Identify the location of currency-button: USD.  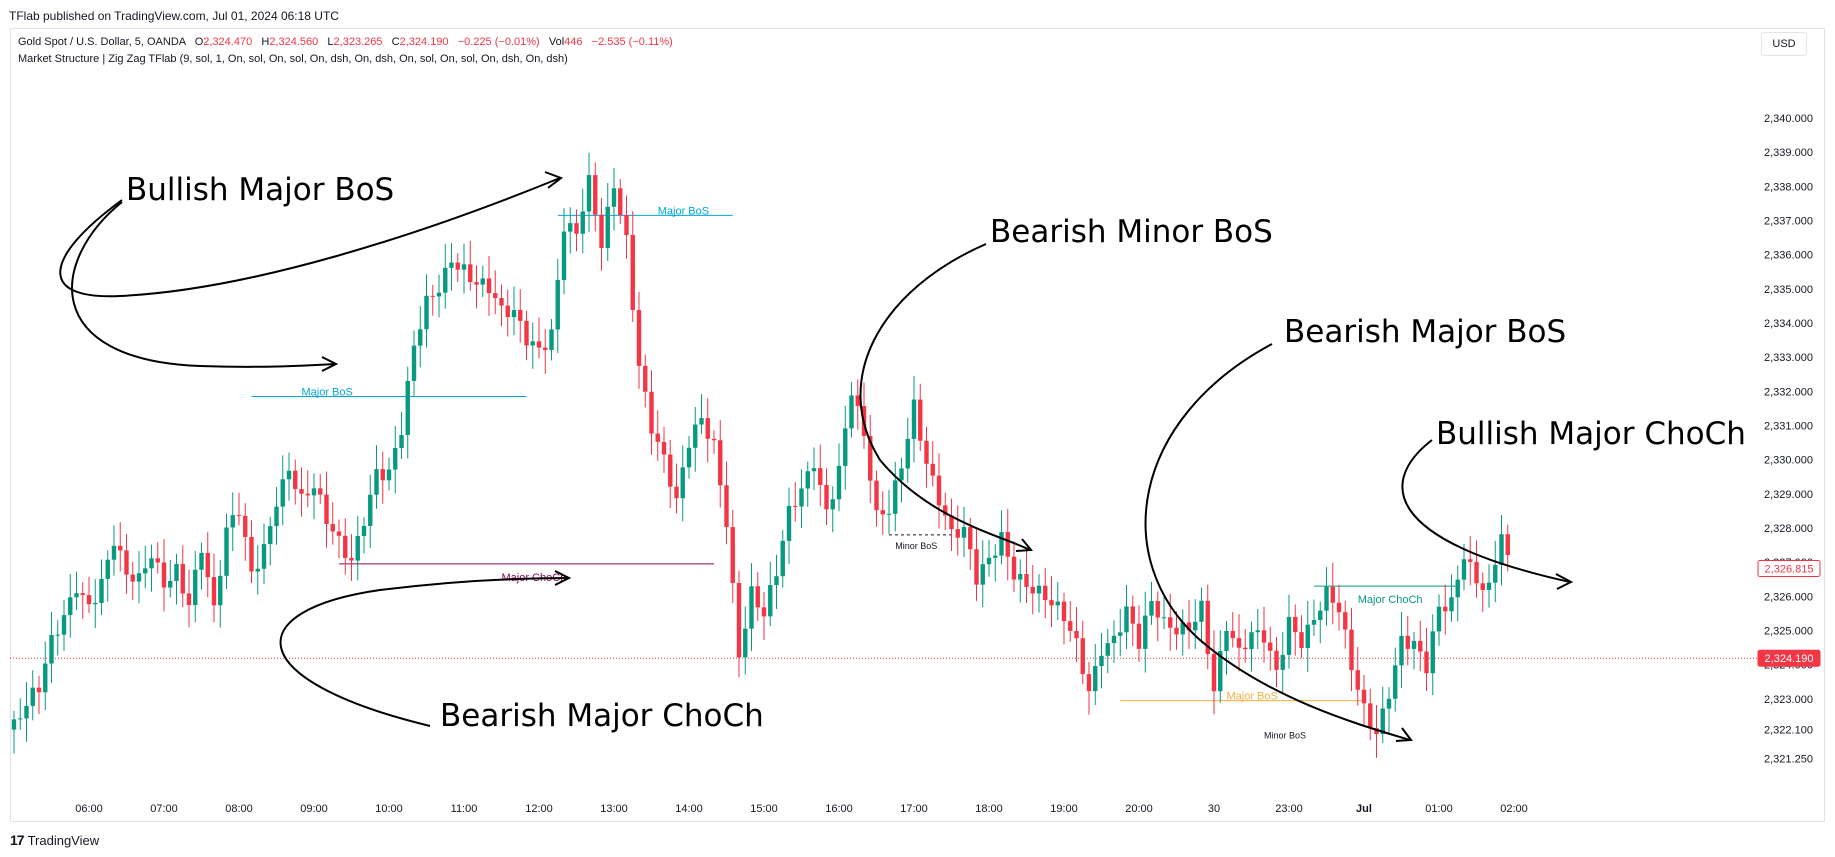
(1784, 44).